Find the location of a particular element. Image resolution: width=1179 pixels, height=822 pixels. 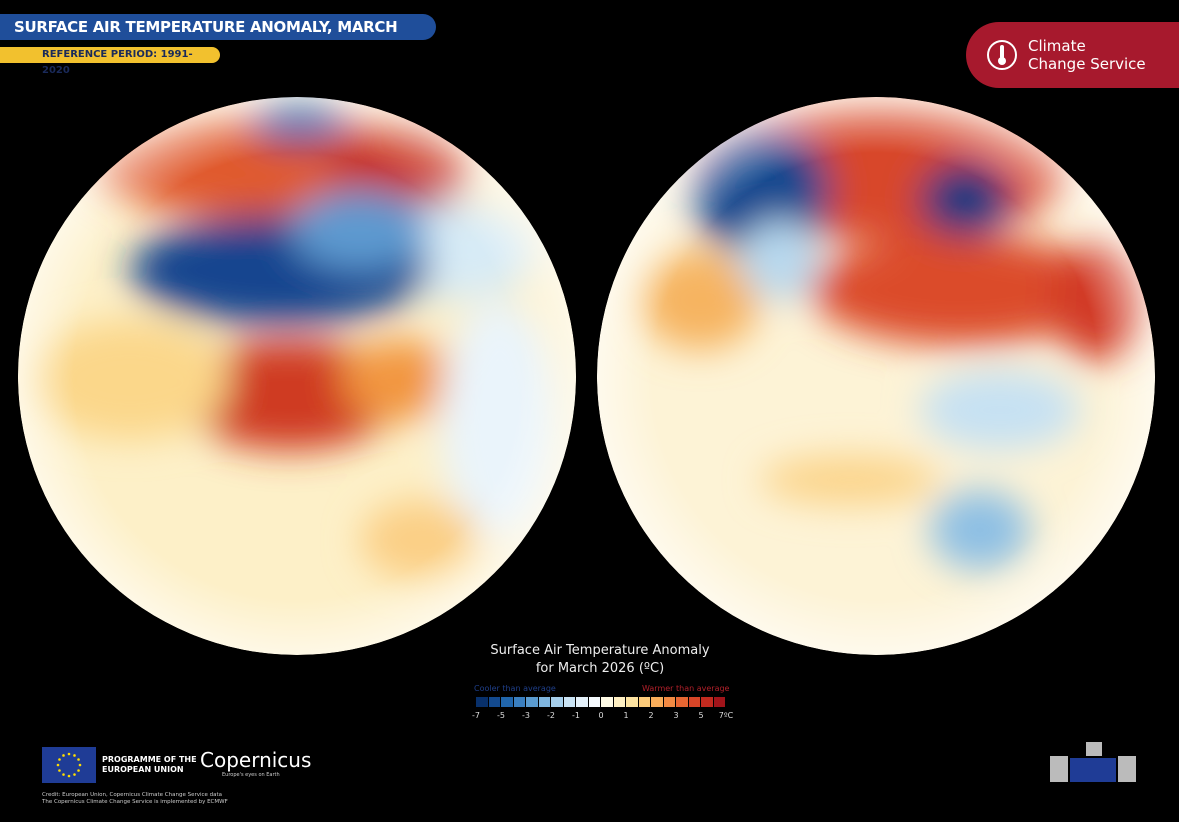

reference-period: REFERENCE PERIOD: 1991-2020 is located at coordinates (110, 61).